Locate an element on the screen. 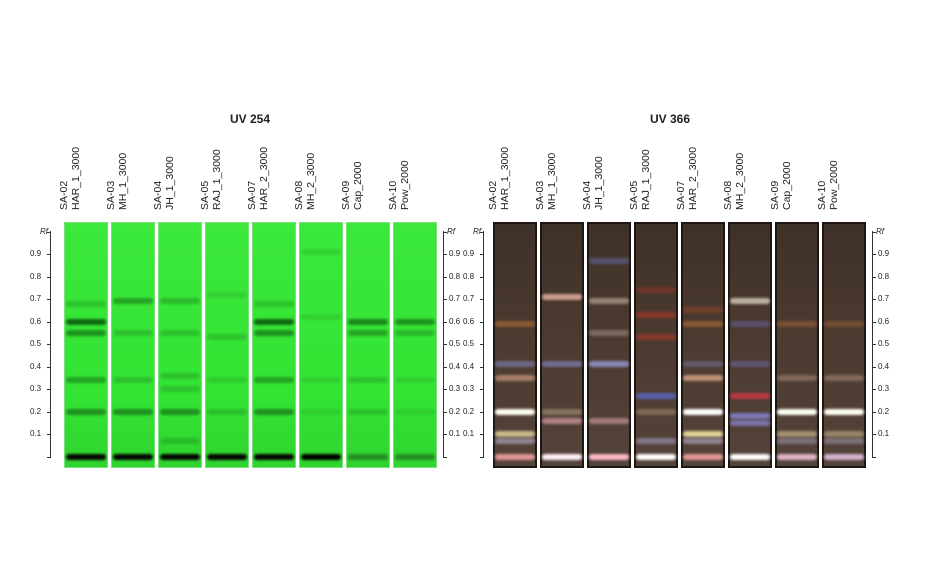 Image resolution: width=930 pixels, height=576 pixels. lane-label: SA-08 MH_2_3000 is located at coordinates (314, 179).